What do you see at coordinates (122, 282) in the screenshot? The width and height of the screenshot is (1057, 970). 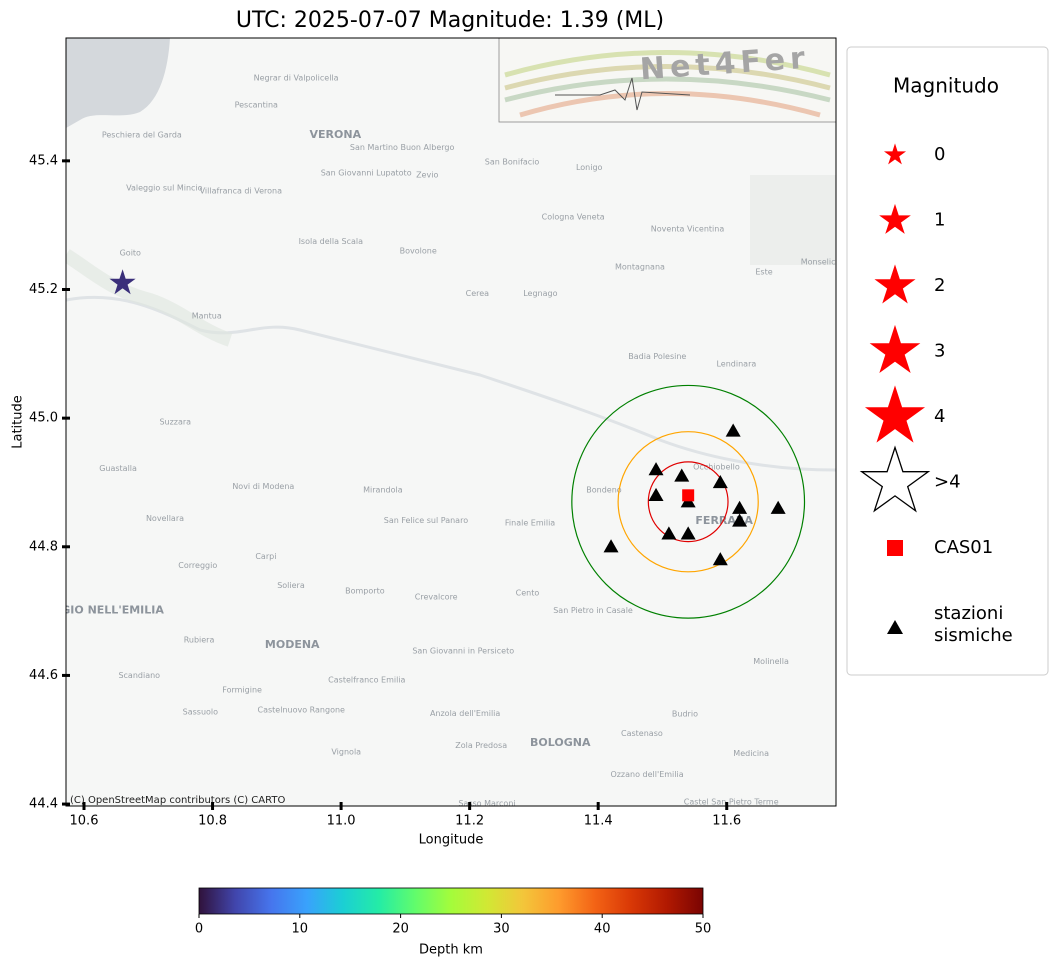 I see `event` at bounding box center [122, 282].